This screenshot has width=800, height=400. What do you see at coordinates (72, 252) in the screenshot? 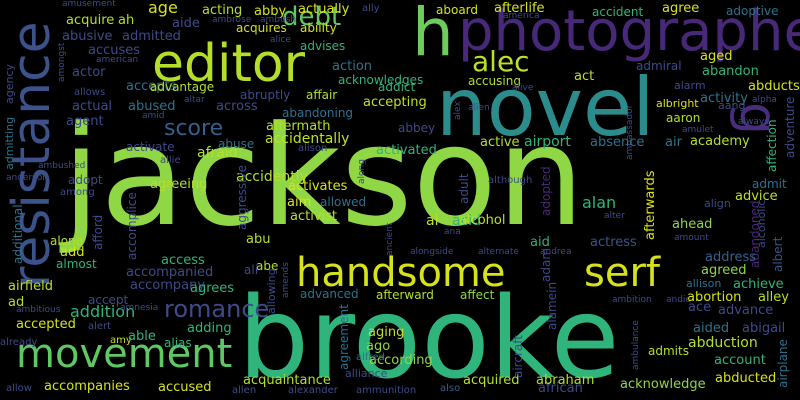
I see `word: add` at bounding box center [72, 252].